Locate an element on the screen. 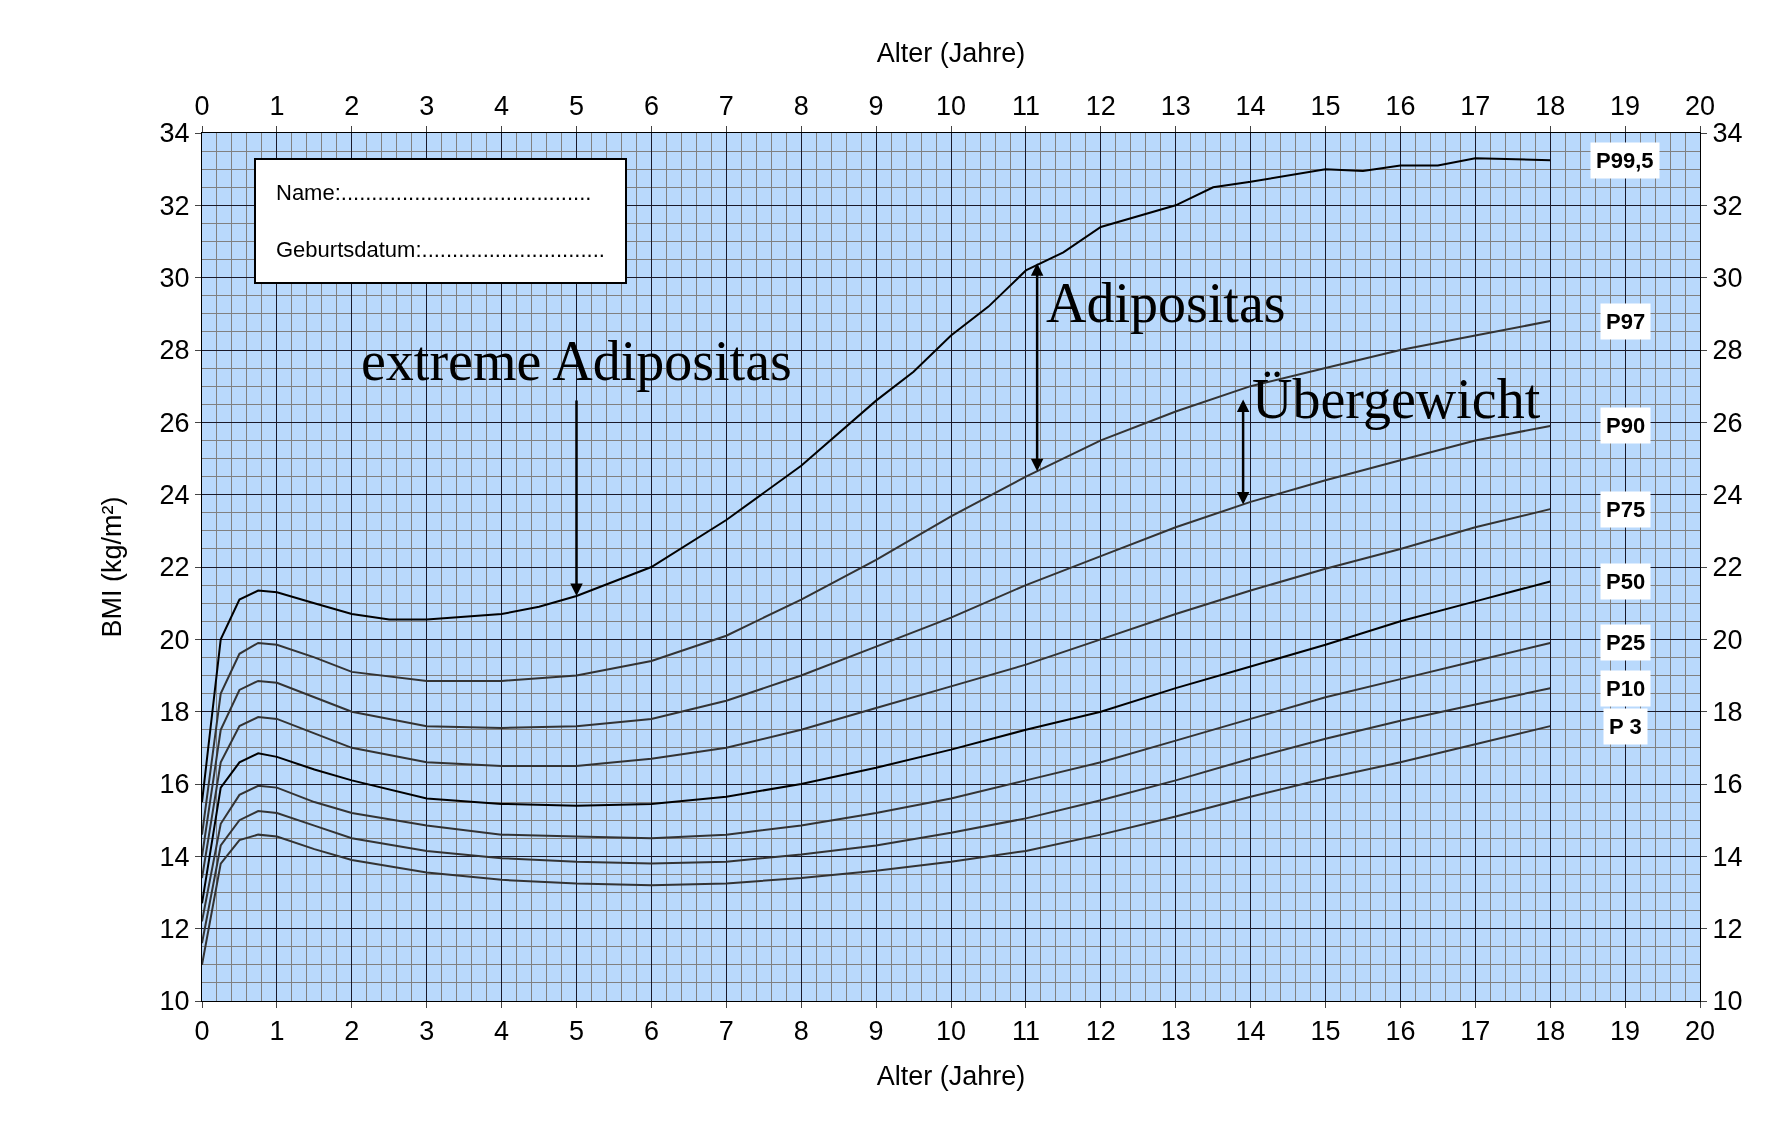 The width and height of the screenshot is (1780, 1133). x-tick-label: 16 is located at coordinates (1400, 106).